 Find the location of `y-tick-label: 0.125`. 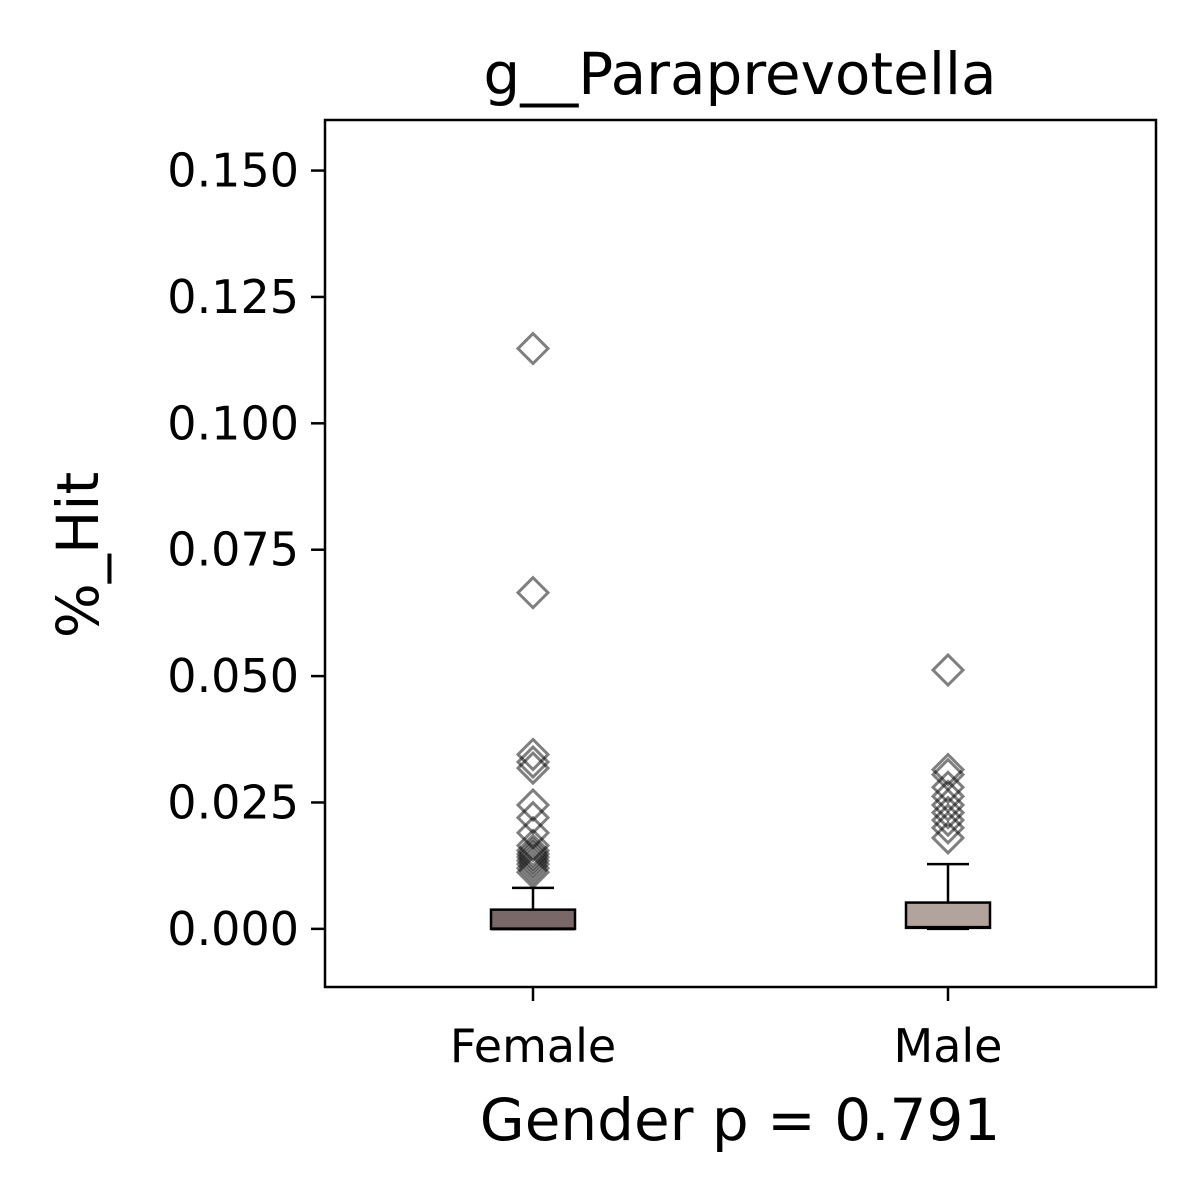

y-tick-label: 0.125 is located at coordinates (233, 297).